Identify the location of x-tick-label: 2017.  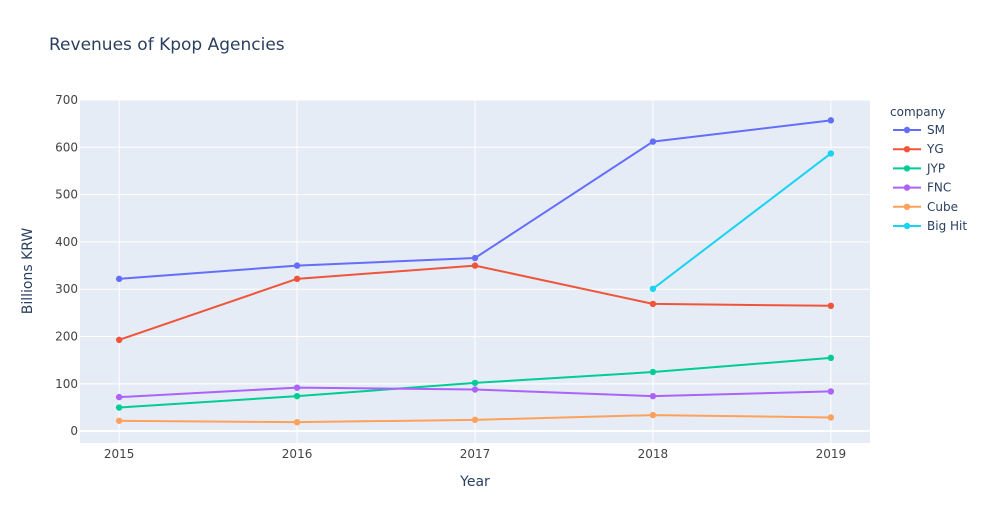
(475, 454).